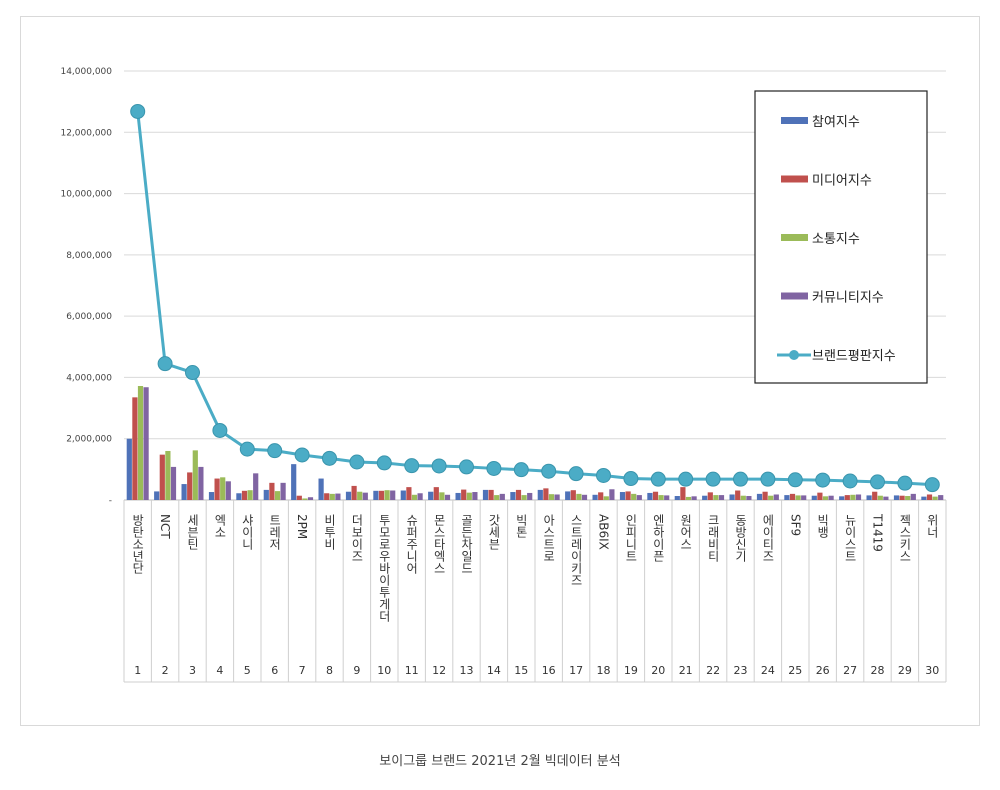 The height and width of the screenshot is (790, 1000). What do you see at coordinates (568, 495) in the screenshot?
I see `bar-17-참여지수` at bounding box center [568, 495].